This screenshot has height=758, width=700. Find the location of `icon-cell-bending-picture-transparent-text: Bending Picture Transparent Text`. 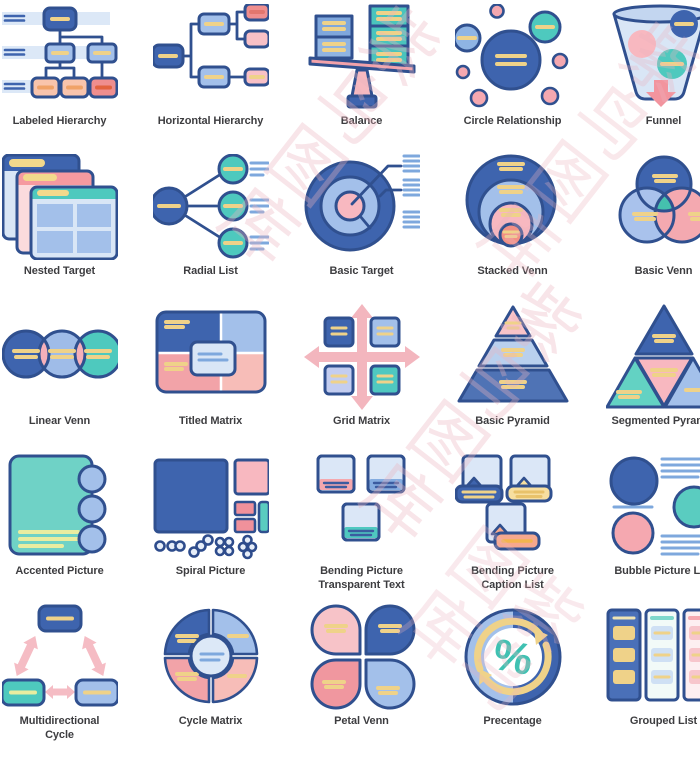

icon-cell-bending-picture-transparent-text: Bending Picture Transparent Text is located at coordinates (361, 525).